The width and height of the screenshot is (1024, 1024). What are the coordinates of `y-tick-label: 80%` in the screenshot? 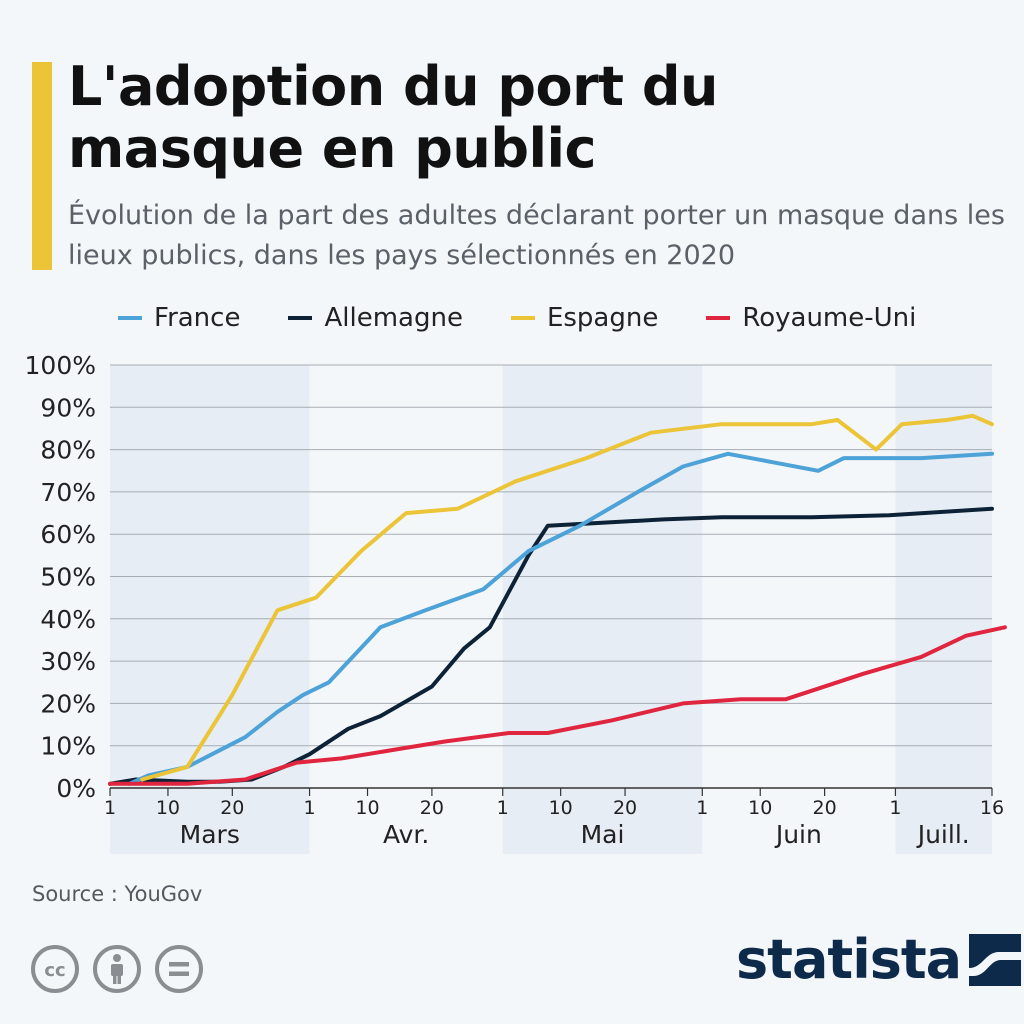 It's located at (68, 450).